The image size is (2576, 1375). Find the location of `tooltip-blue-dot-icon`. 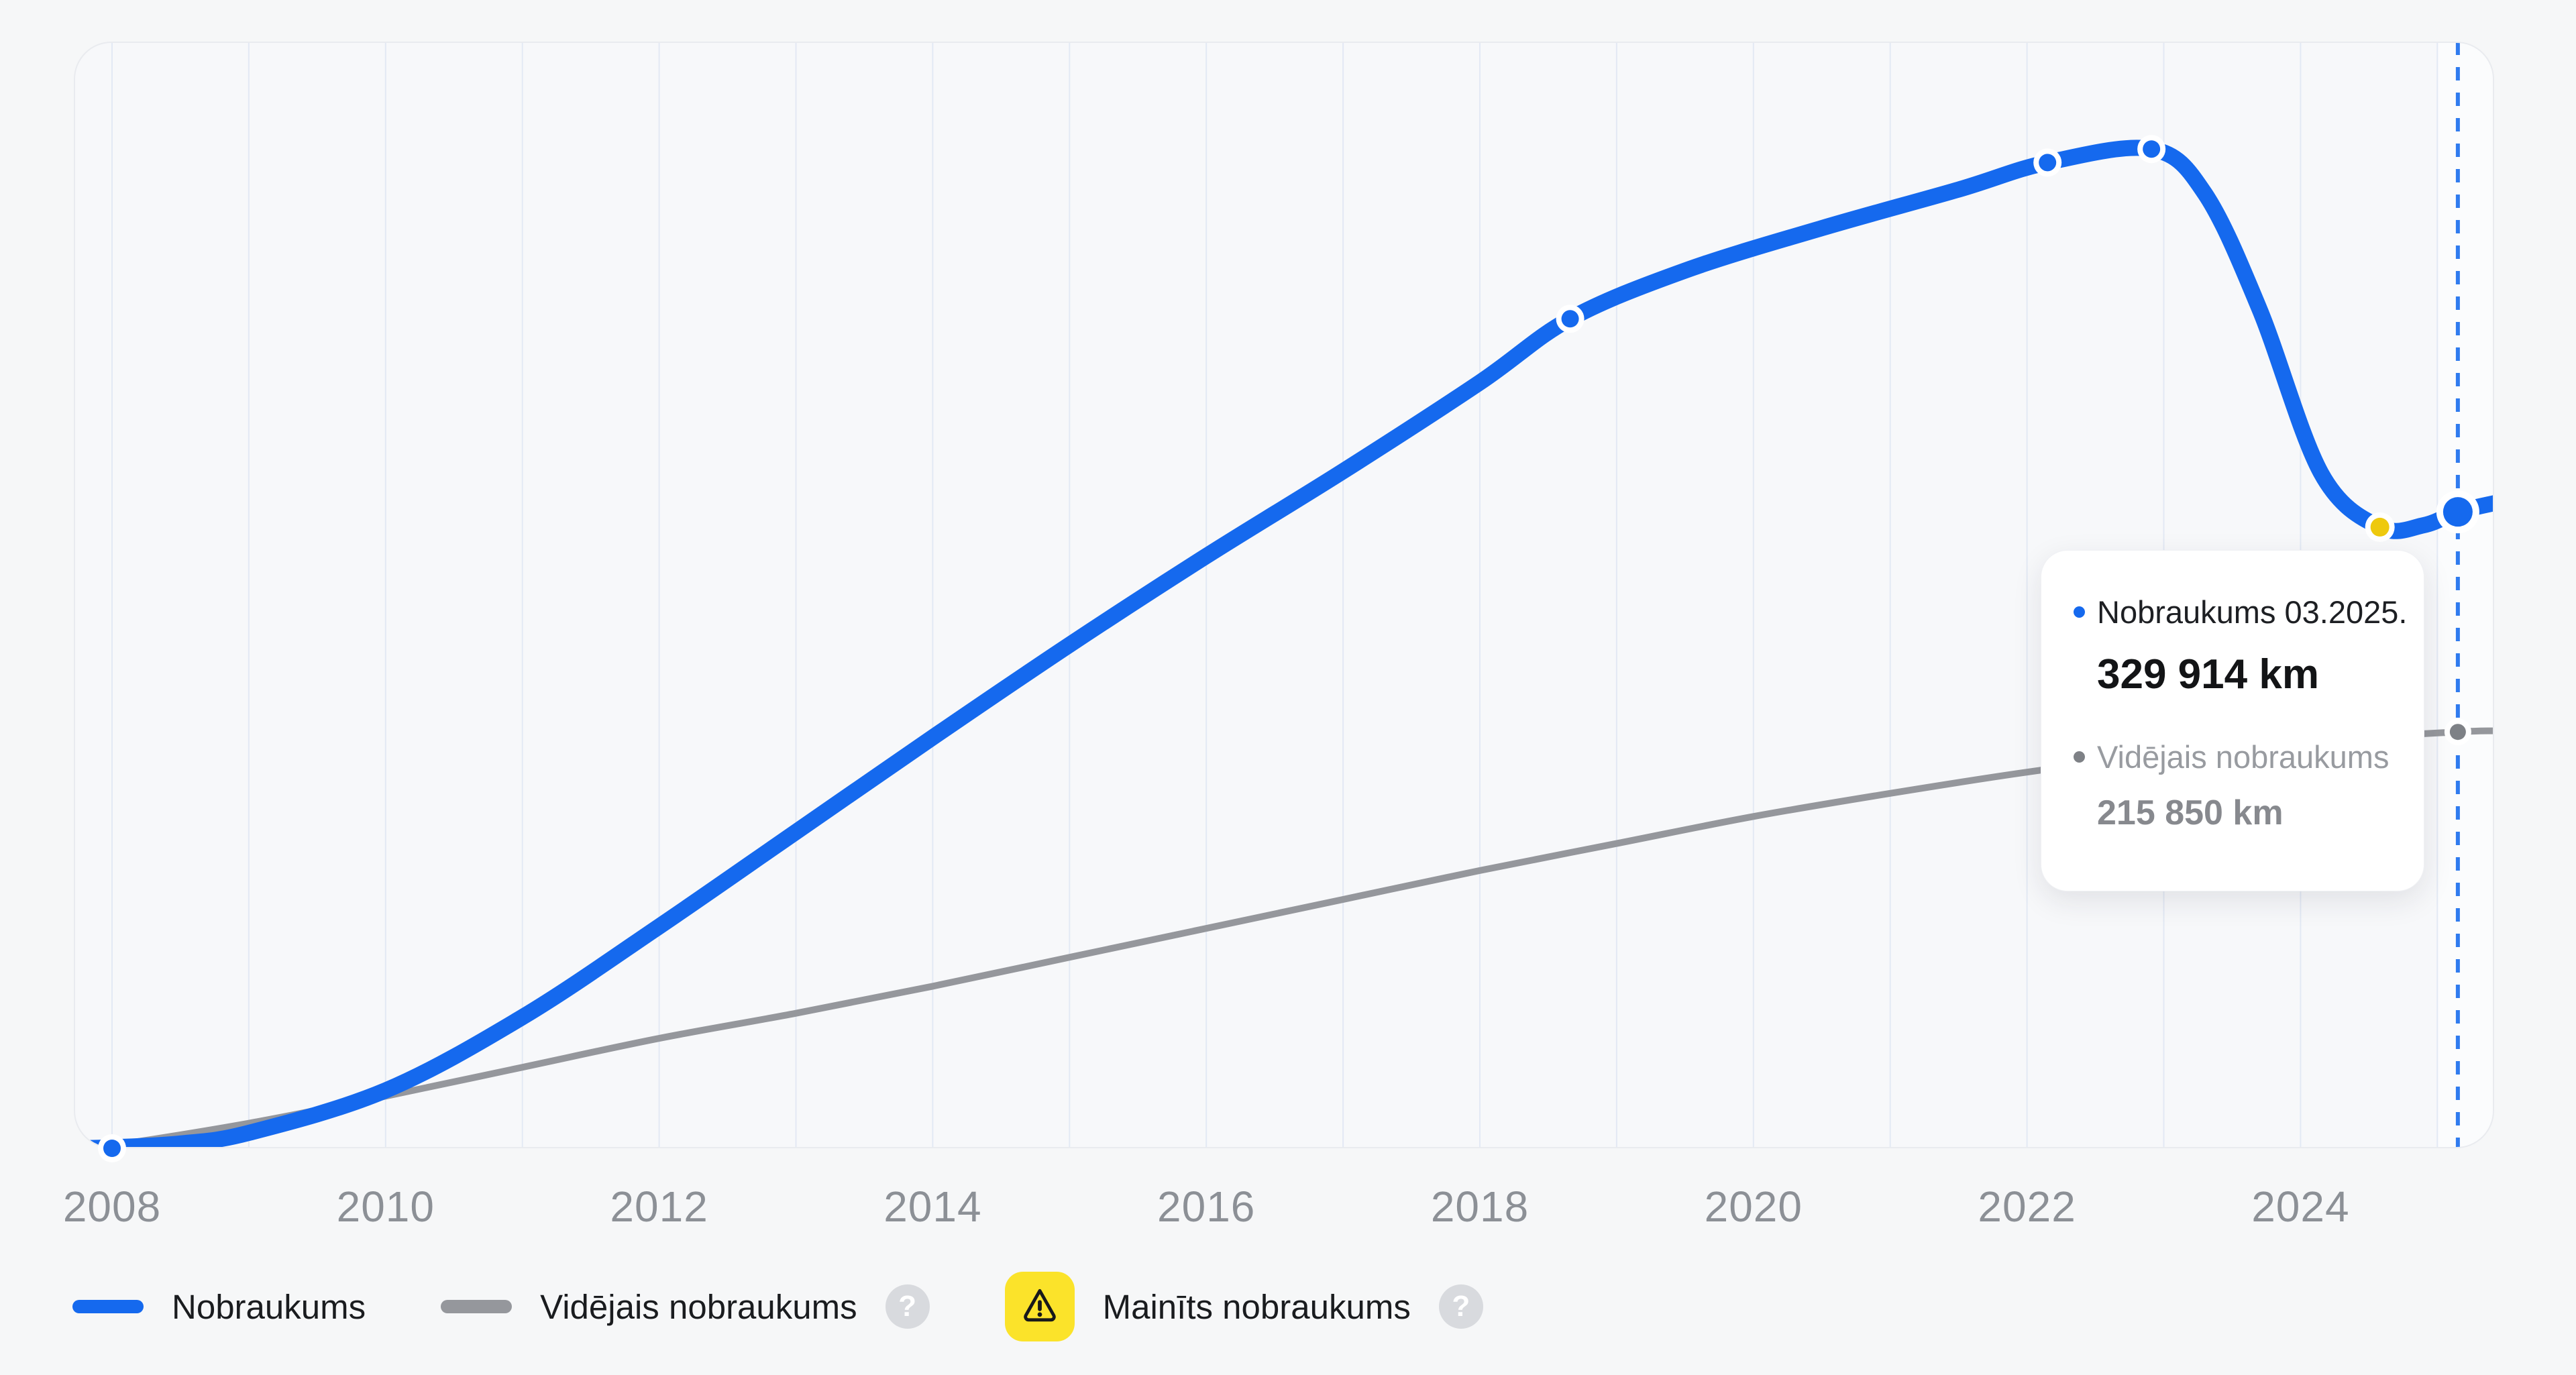

tooltip-blue-dot-icon is located at coordinates (2079, 612).